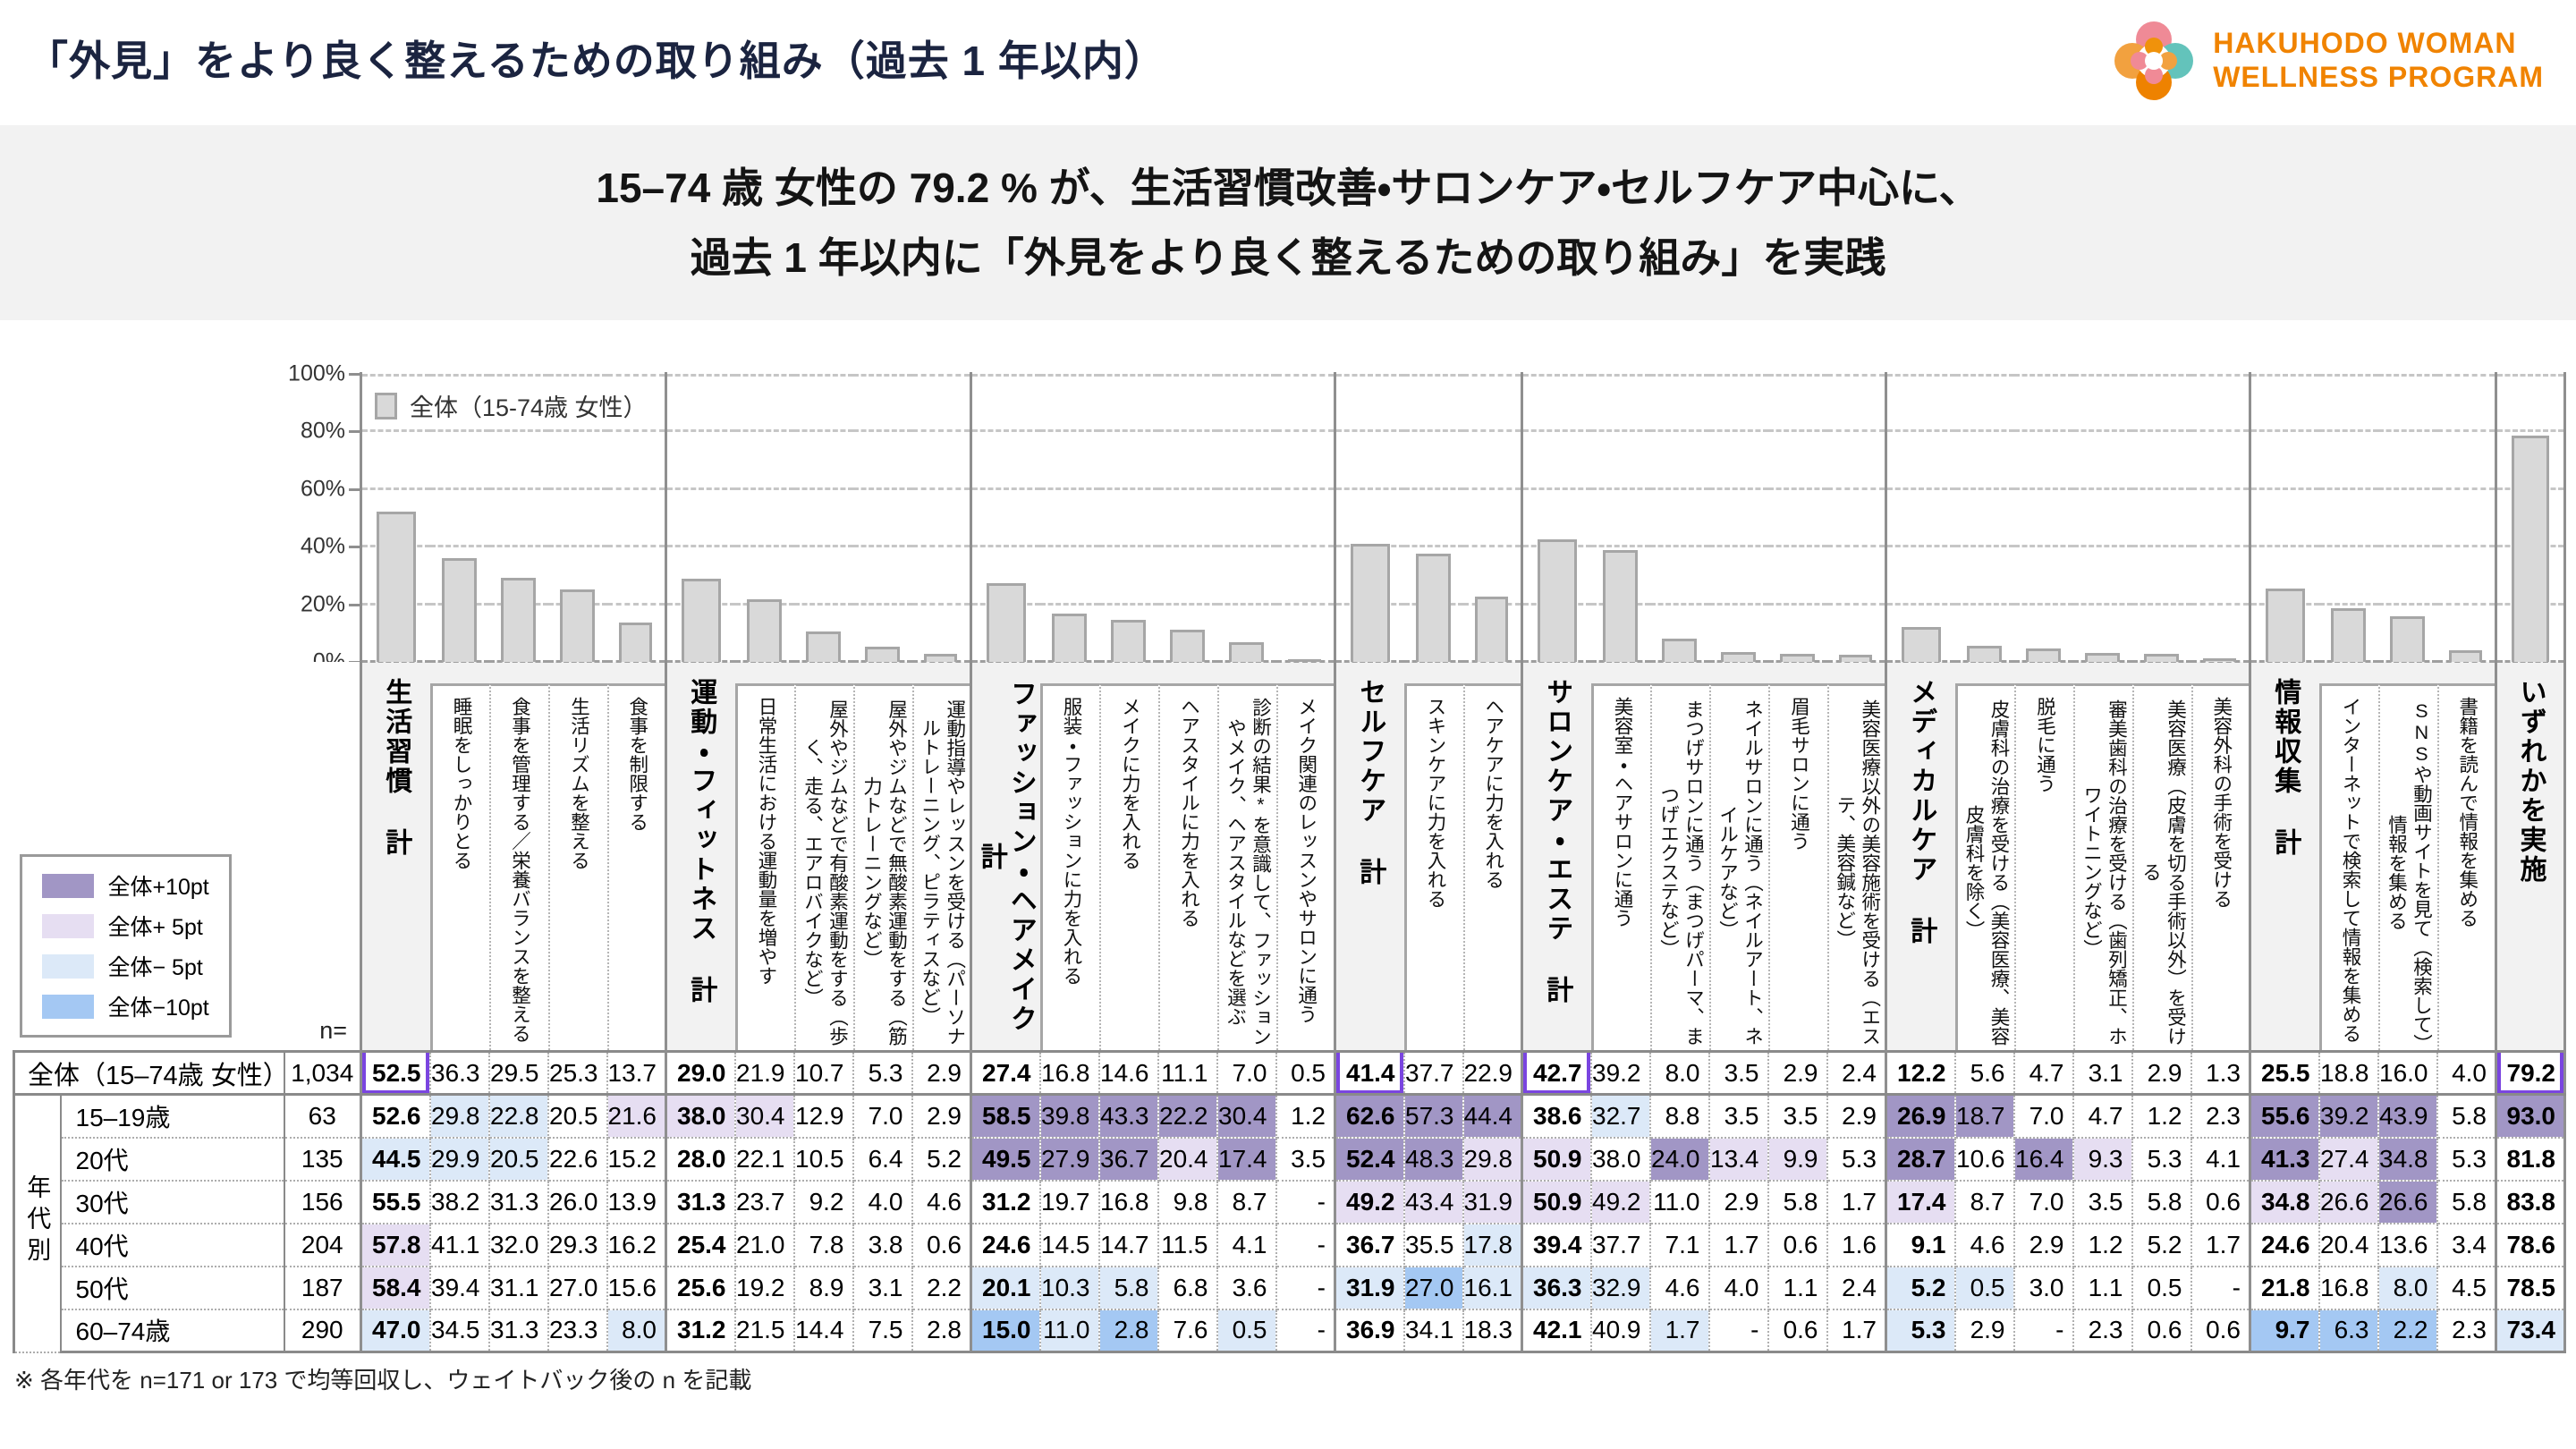 This screenshot has height=1449, width=2576. I want to click on value-cell: 16.0, so click(2407, 1073).